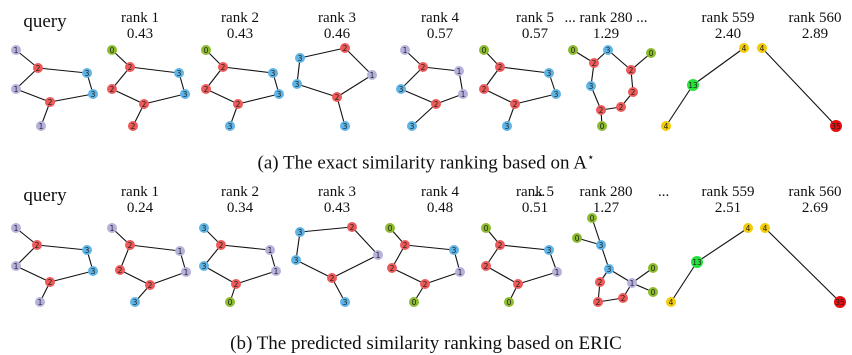 The height and width of the screenshot is (355, 852). I want to click on rank-label: rank 1, so click(140, 192).